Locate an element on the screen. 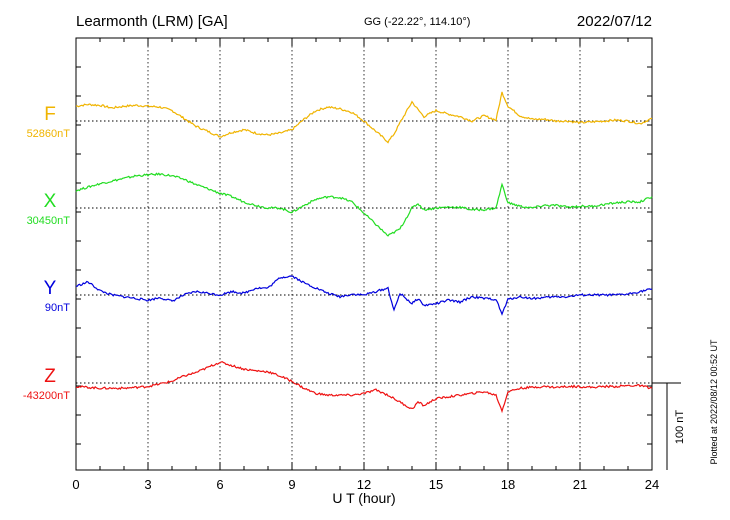 The image size is (730, 520). x-tick-label: 12 is located at coordinates (364, 484).